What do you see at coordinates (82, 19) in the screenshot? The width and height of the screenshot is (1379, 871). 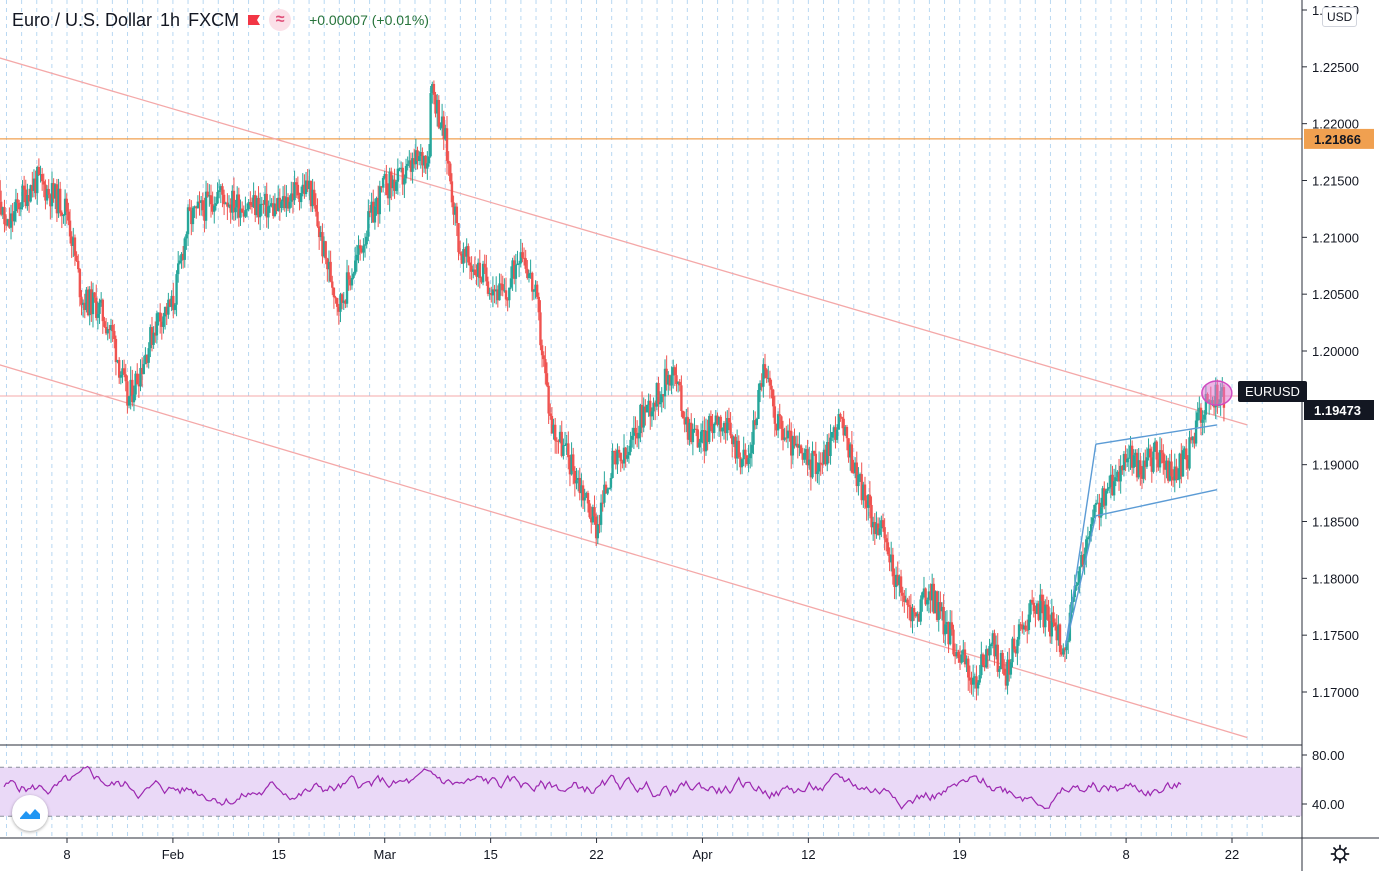 I see `symbol-title: Euro / U.S. Dollar` at bounding box center [82, 19].